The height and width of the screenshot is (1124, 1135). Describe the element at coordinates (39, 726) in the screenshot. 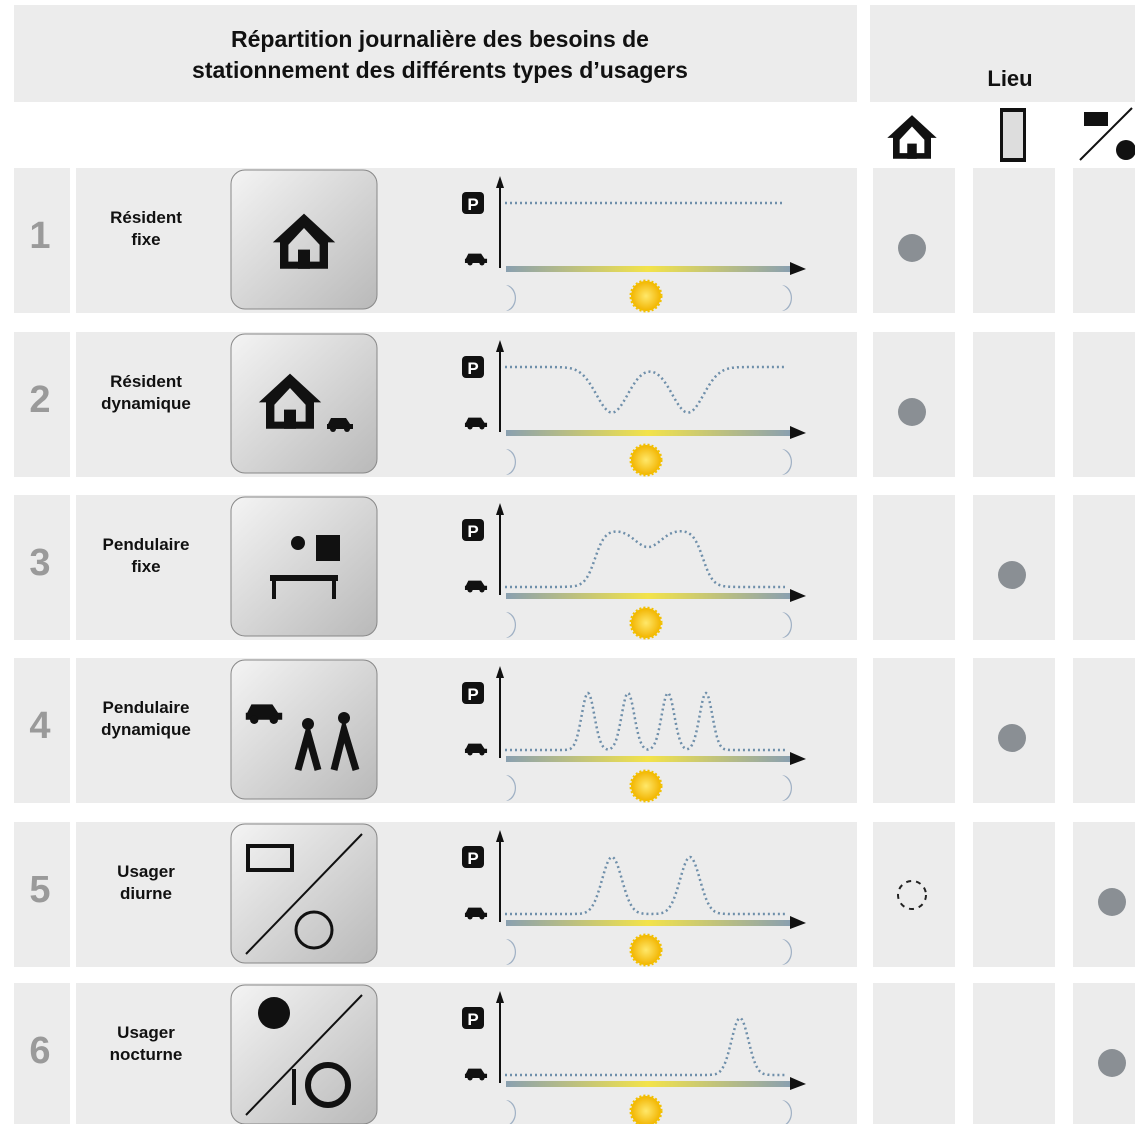

I see `row-number: 4` at that location.